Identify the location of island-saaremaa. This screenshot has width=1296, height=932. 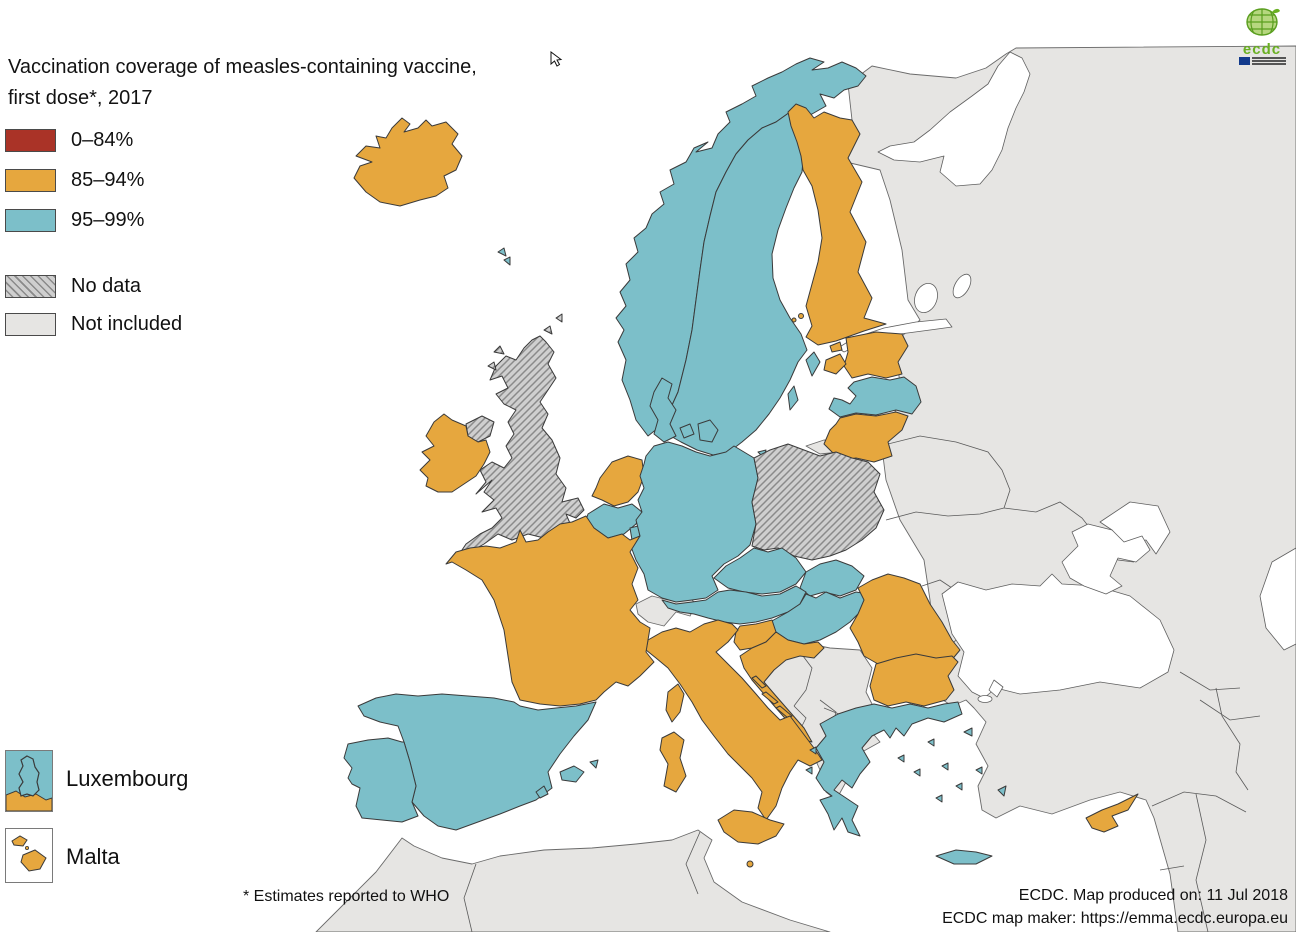
(835, 364).